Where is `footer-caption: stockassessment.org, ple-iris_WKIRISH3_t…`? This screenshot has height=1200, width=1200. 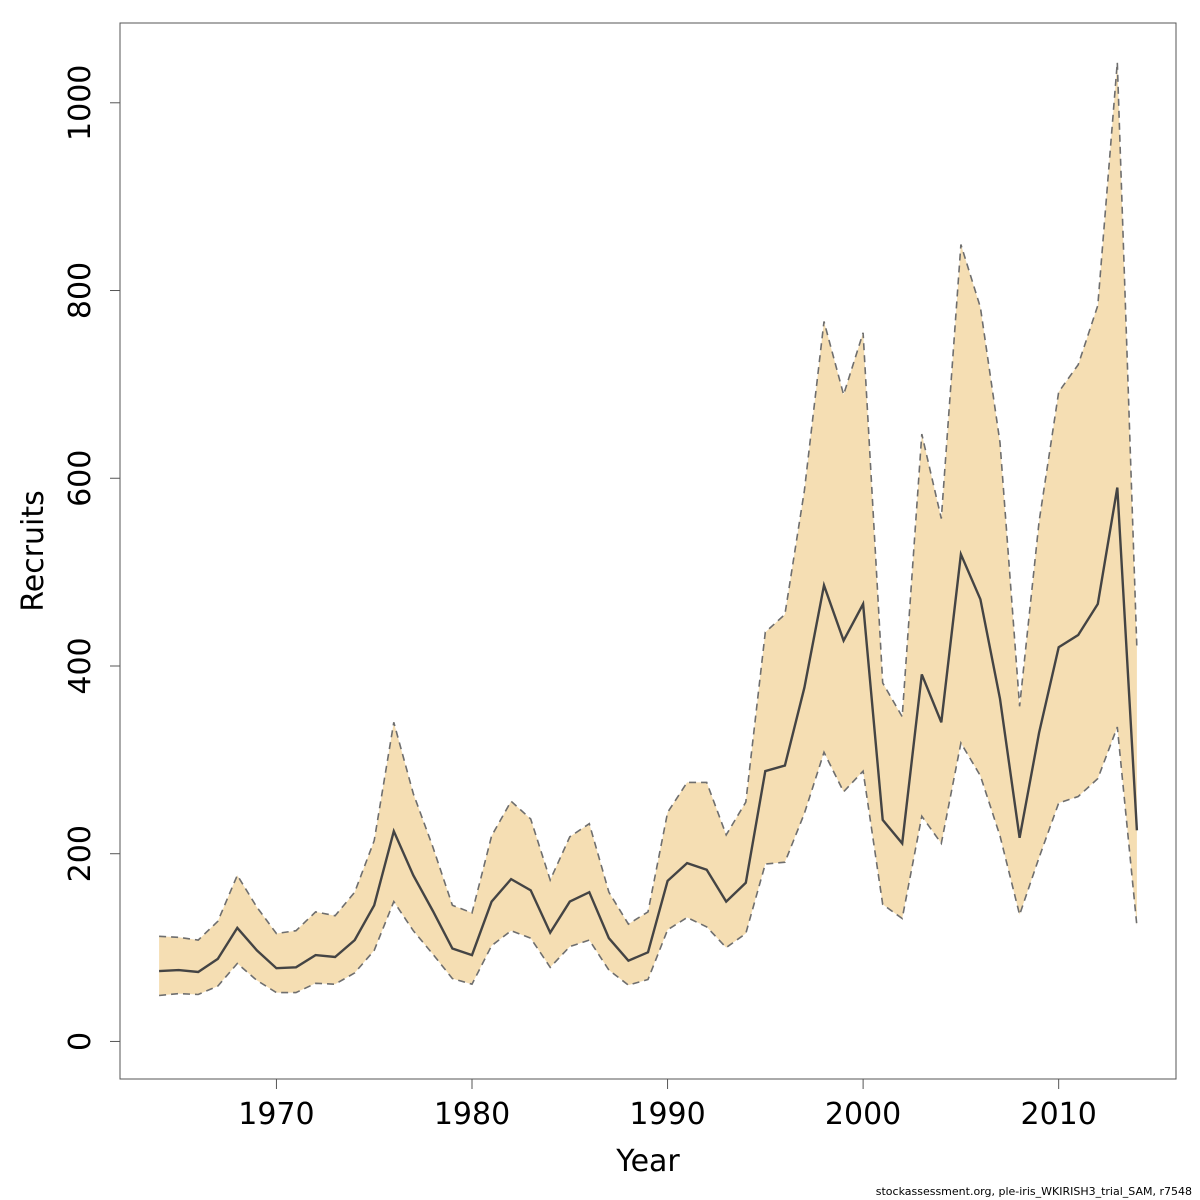
footer-caption: stockassessment.org, ple-iris_WKIRISH3_t… is located at coordinates (1033, 1191).